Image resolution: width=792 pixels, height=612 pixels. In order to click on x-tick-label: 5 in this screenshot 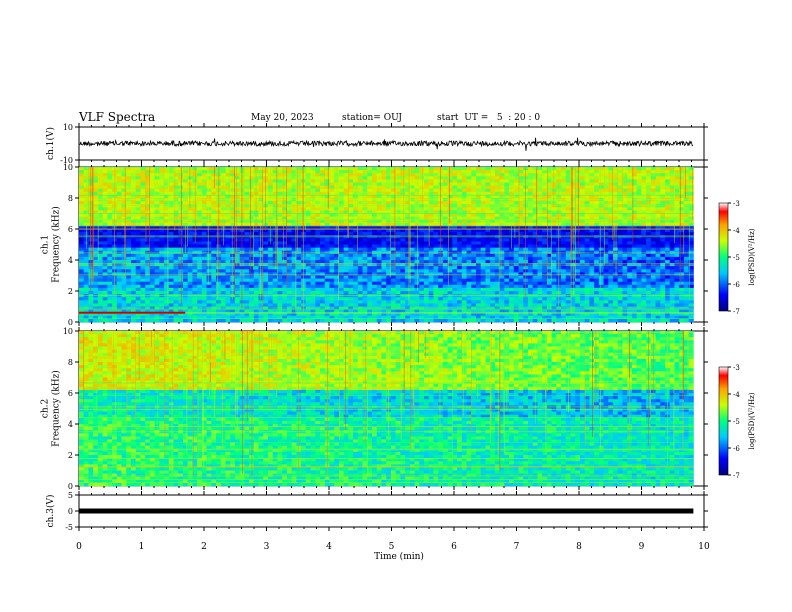, I will do `click(392, 547)`.